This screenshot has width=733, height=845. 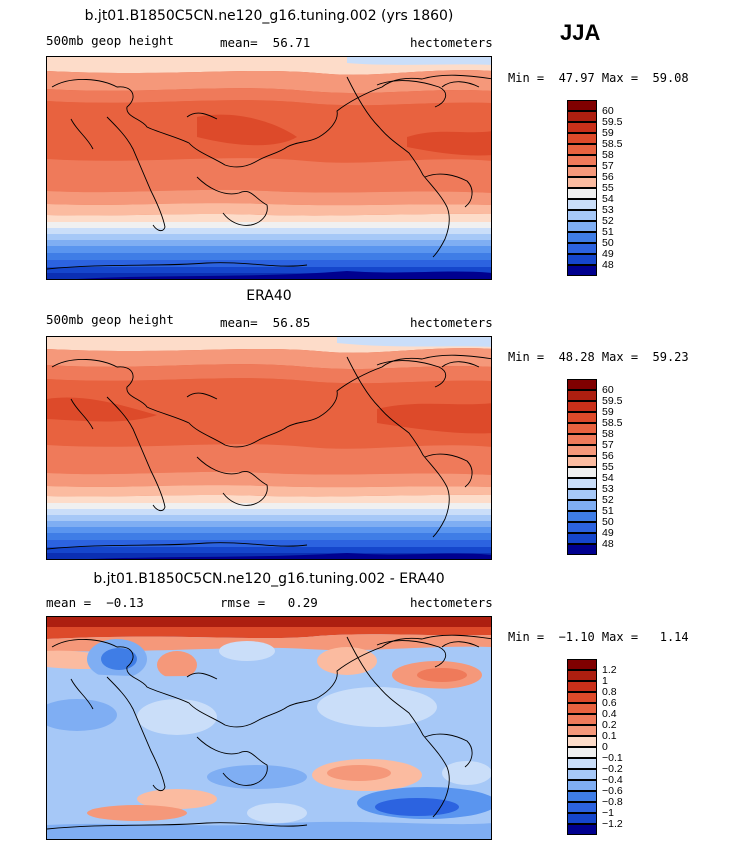 I want to click on panel2-variable-label: 500mb geop height, so click(x=110, y=319).